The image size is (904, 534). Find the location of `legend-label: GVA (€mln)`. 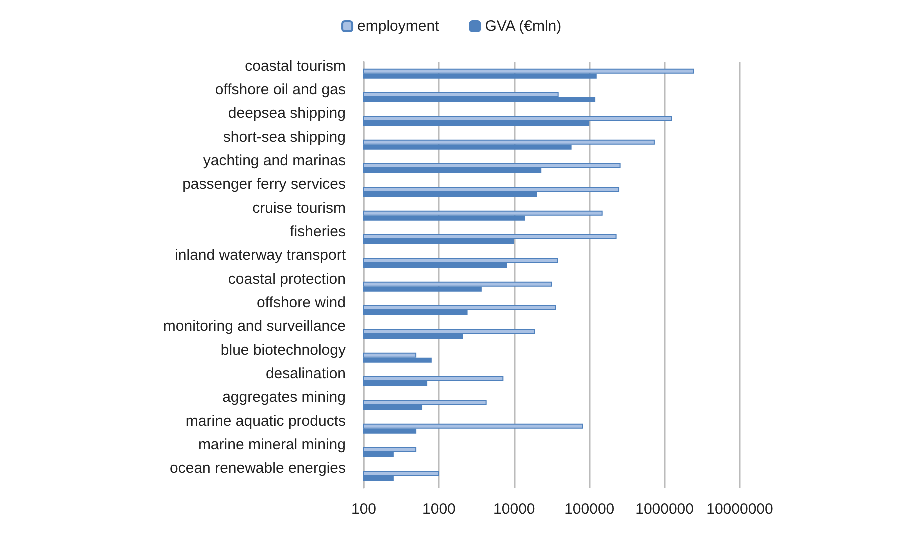

legend-label: GVA (€mln) is located at coordinates (523, 26).